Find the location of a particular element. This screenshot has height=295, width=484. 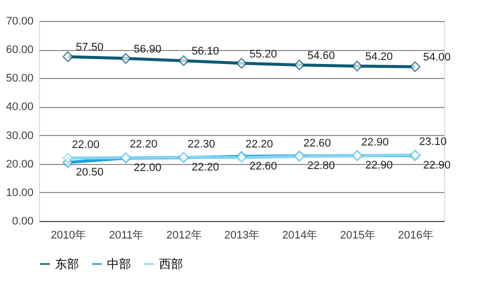

x-tick-label: 2015年 is located at coordinates (358, 236).